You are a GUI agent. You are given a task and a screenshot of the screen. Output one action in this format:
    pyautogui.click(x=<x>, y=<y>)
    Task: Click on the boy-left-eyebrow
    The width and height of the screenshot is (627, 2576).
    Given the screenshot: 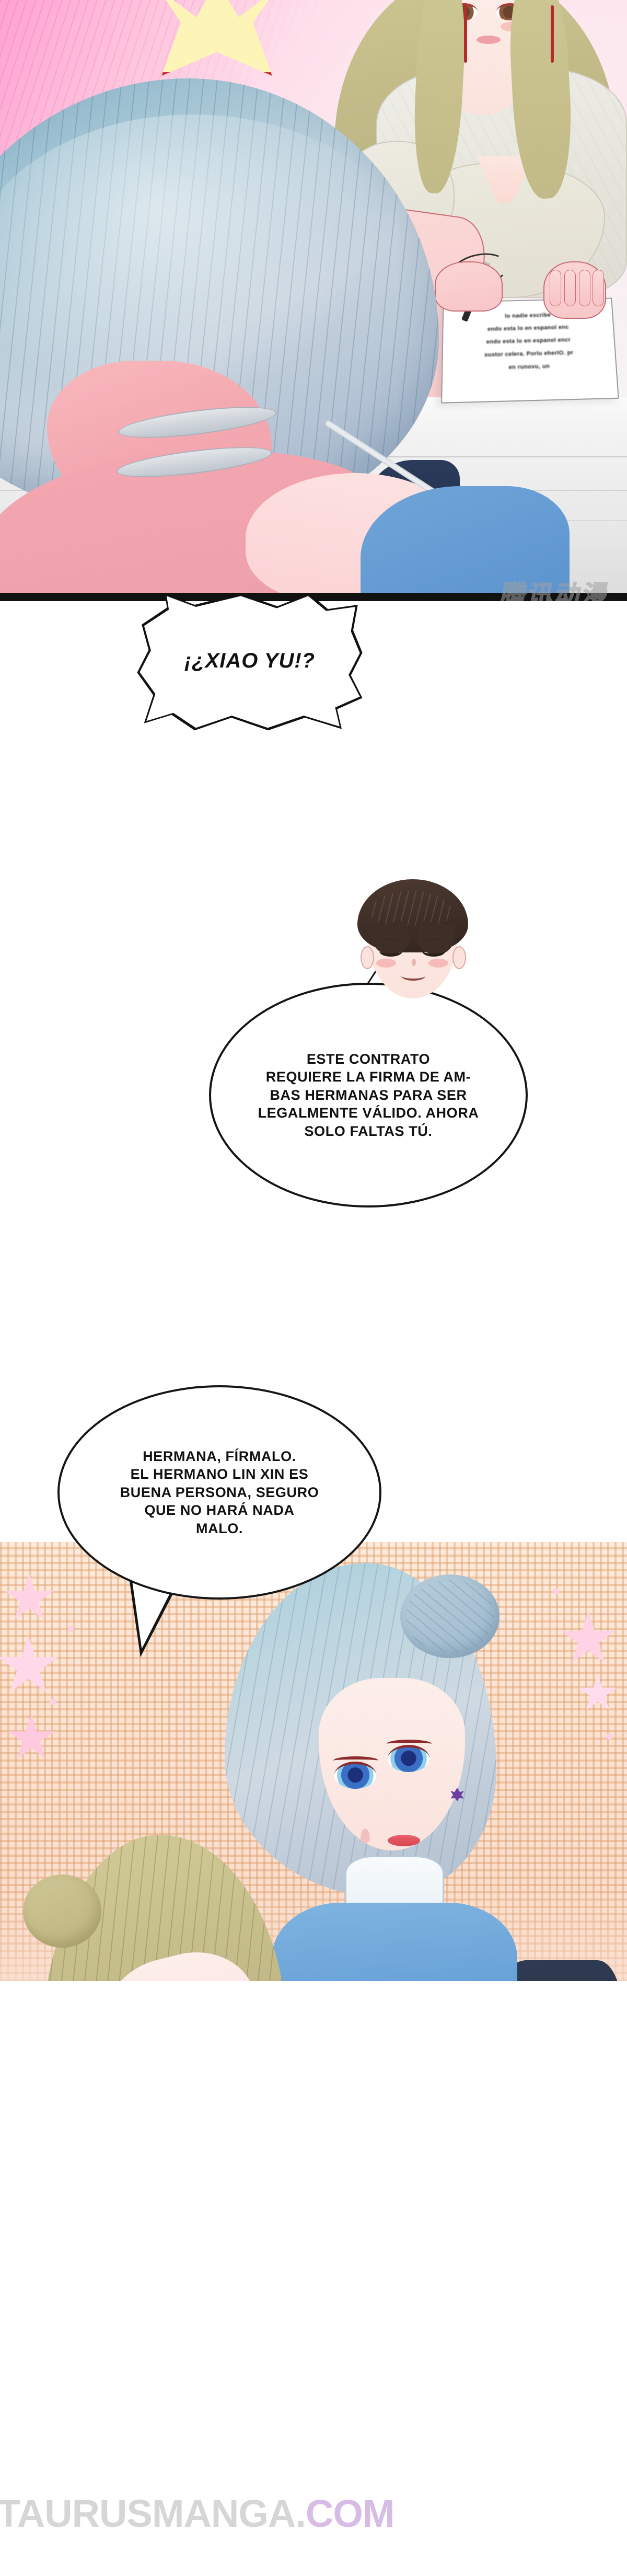 What is the action you would take?
    pyautogui.click(x=390, y=941)
    